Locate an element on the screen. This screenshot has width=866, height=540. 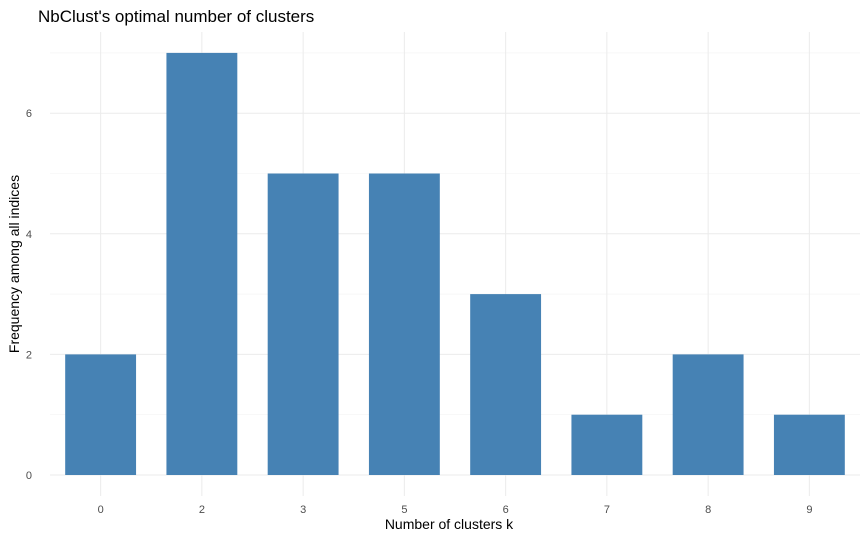
x-tick-label: 5 is located at coordinates (404, 510).